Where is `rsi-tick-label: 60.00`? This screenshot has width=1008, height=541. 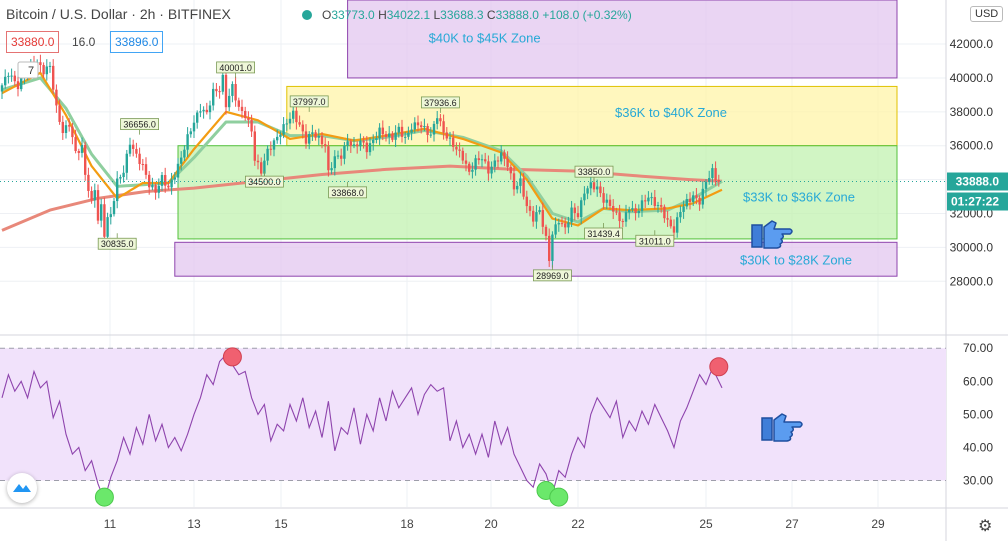 rsi-tick-label: 60.00 is located at coordinates (978, 381).